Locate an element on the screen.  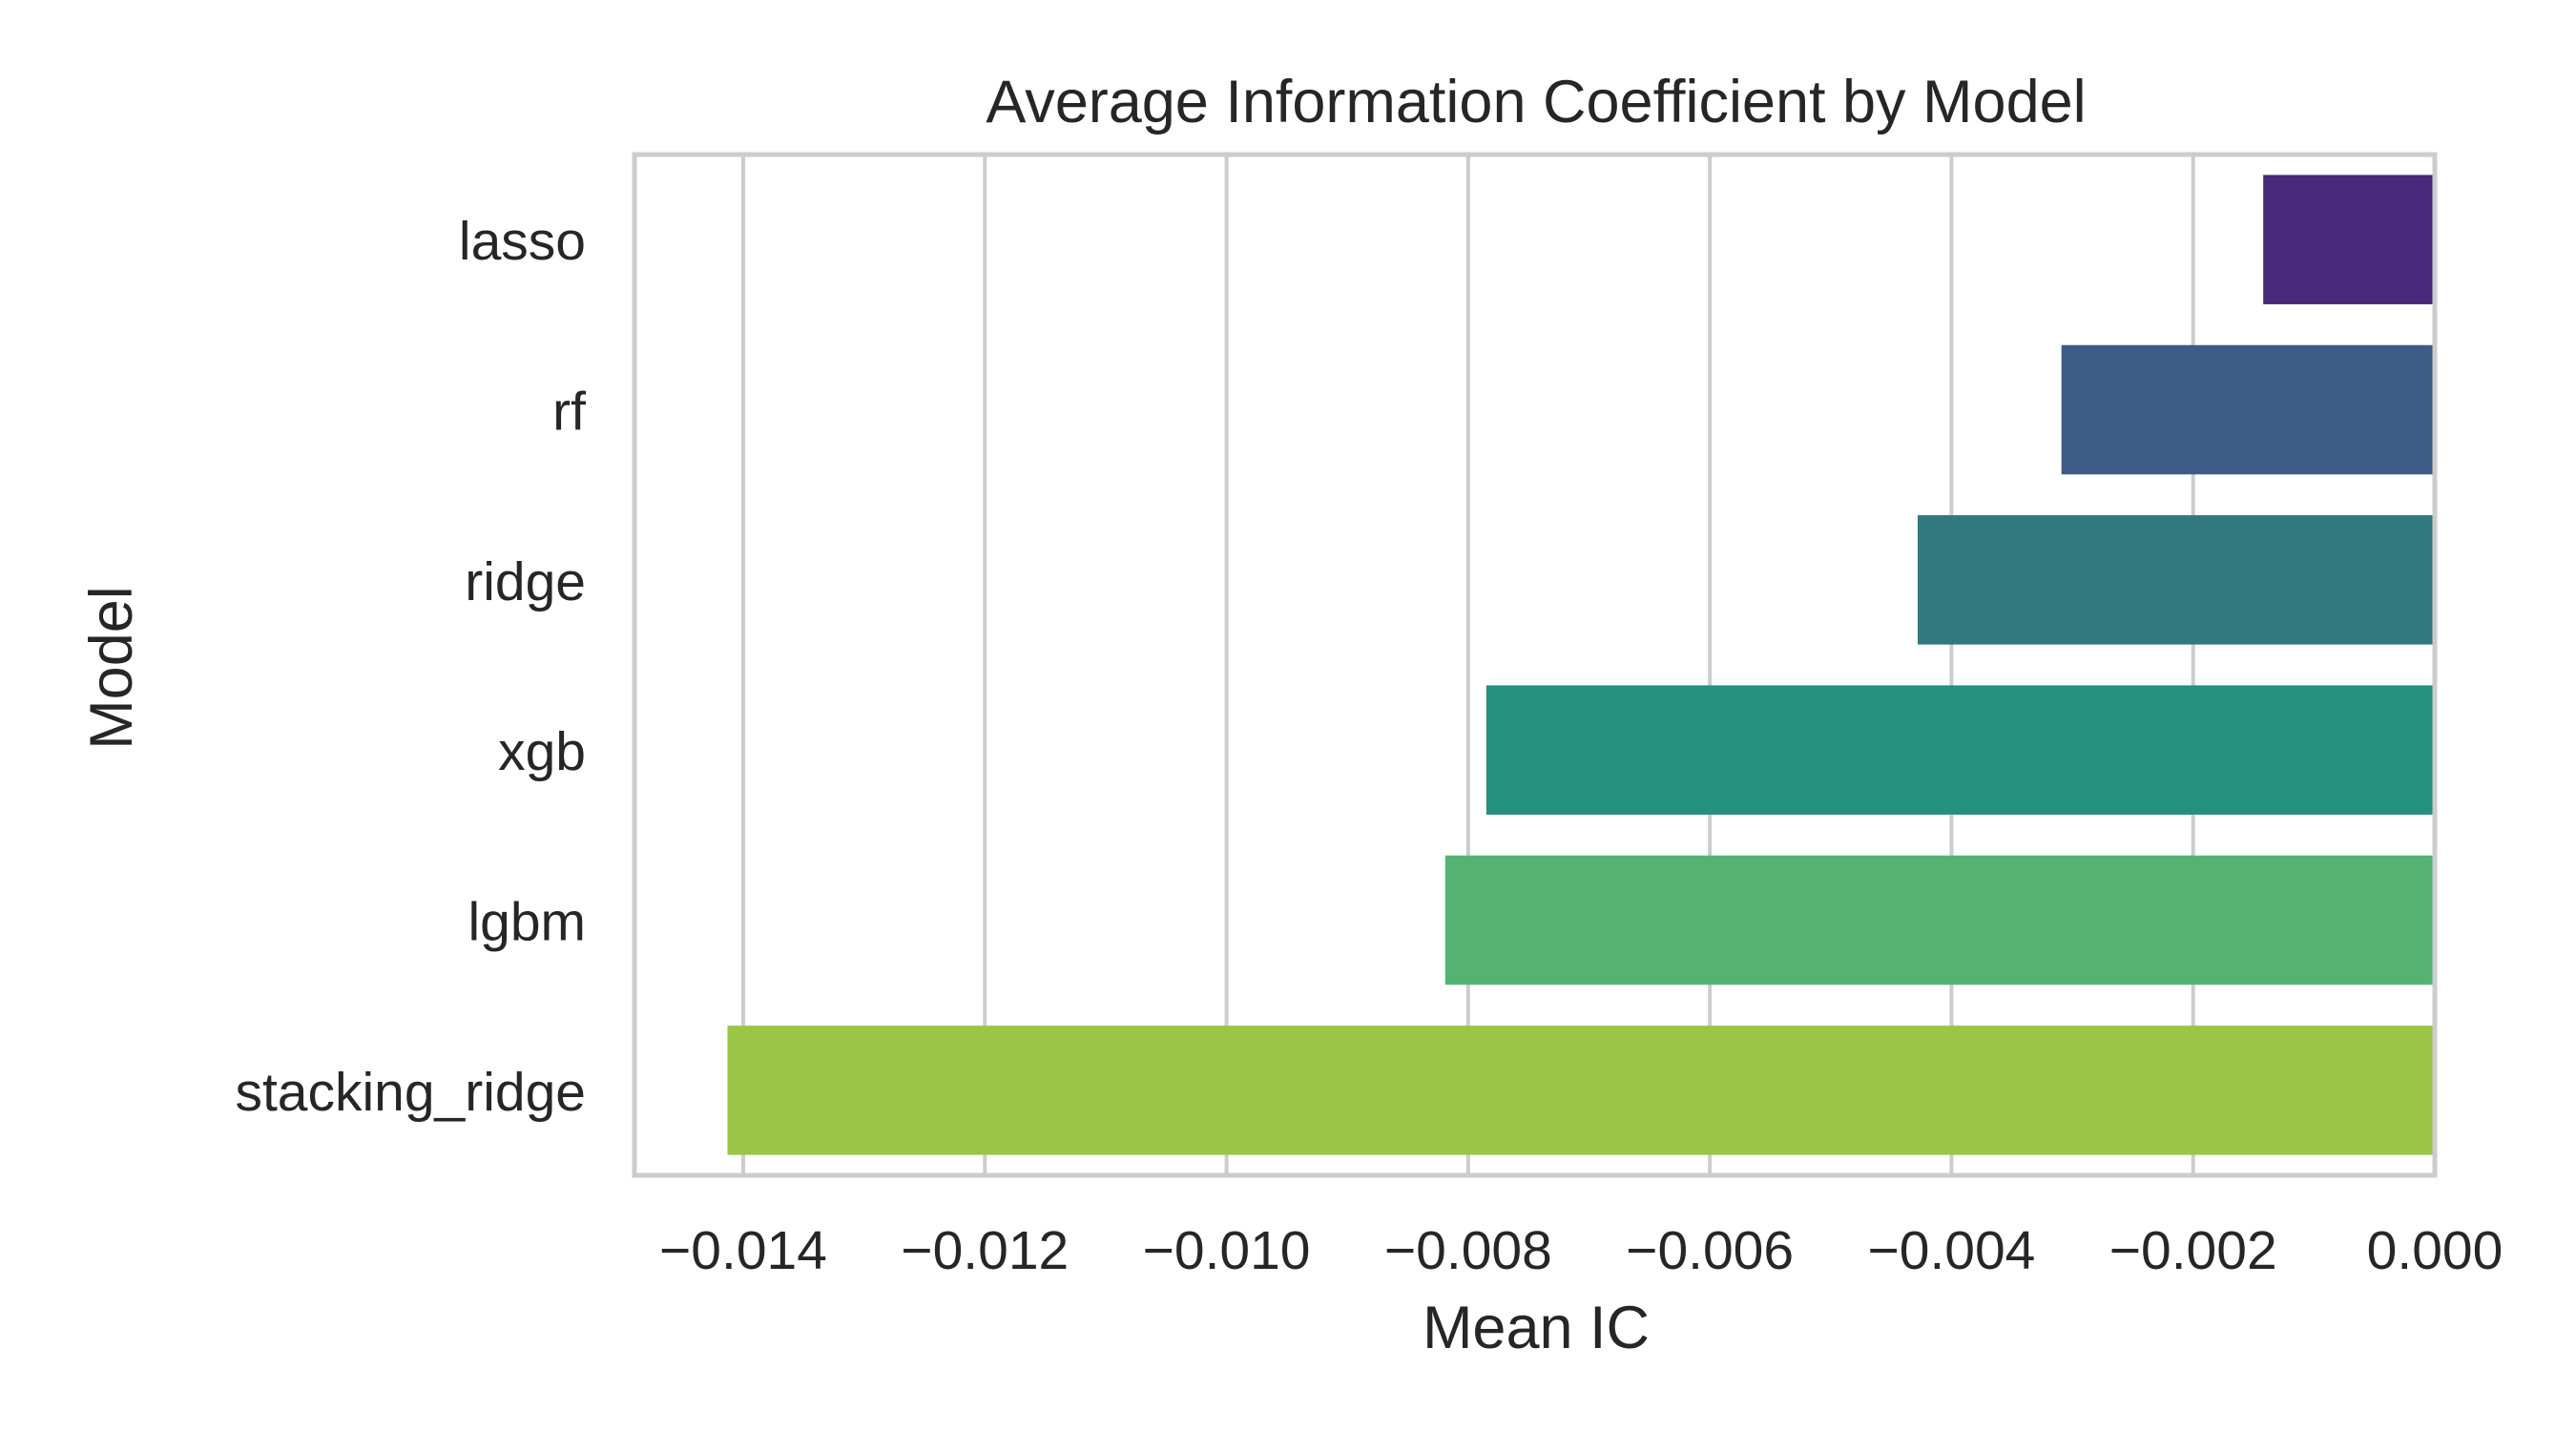
y-tick-label-lasso: lasso is located at coordinates (522, 241).